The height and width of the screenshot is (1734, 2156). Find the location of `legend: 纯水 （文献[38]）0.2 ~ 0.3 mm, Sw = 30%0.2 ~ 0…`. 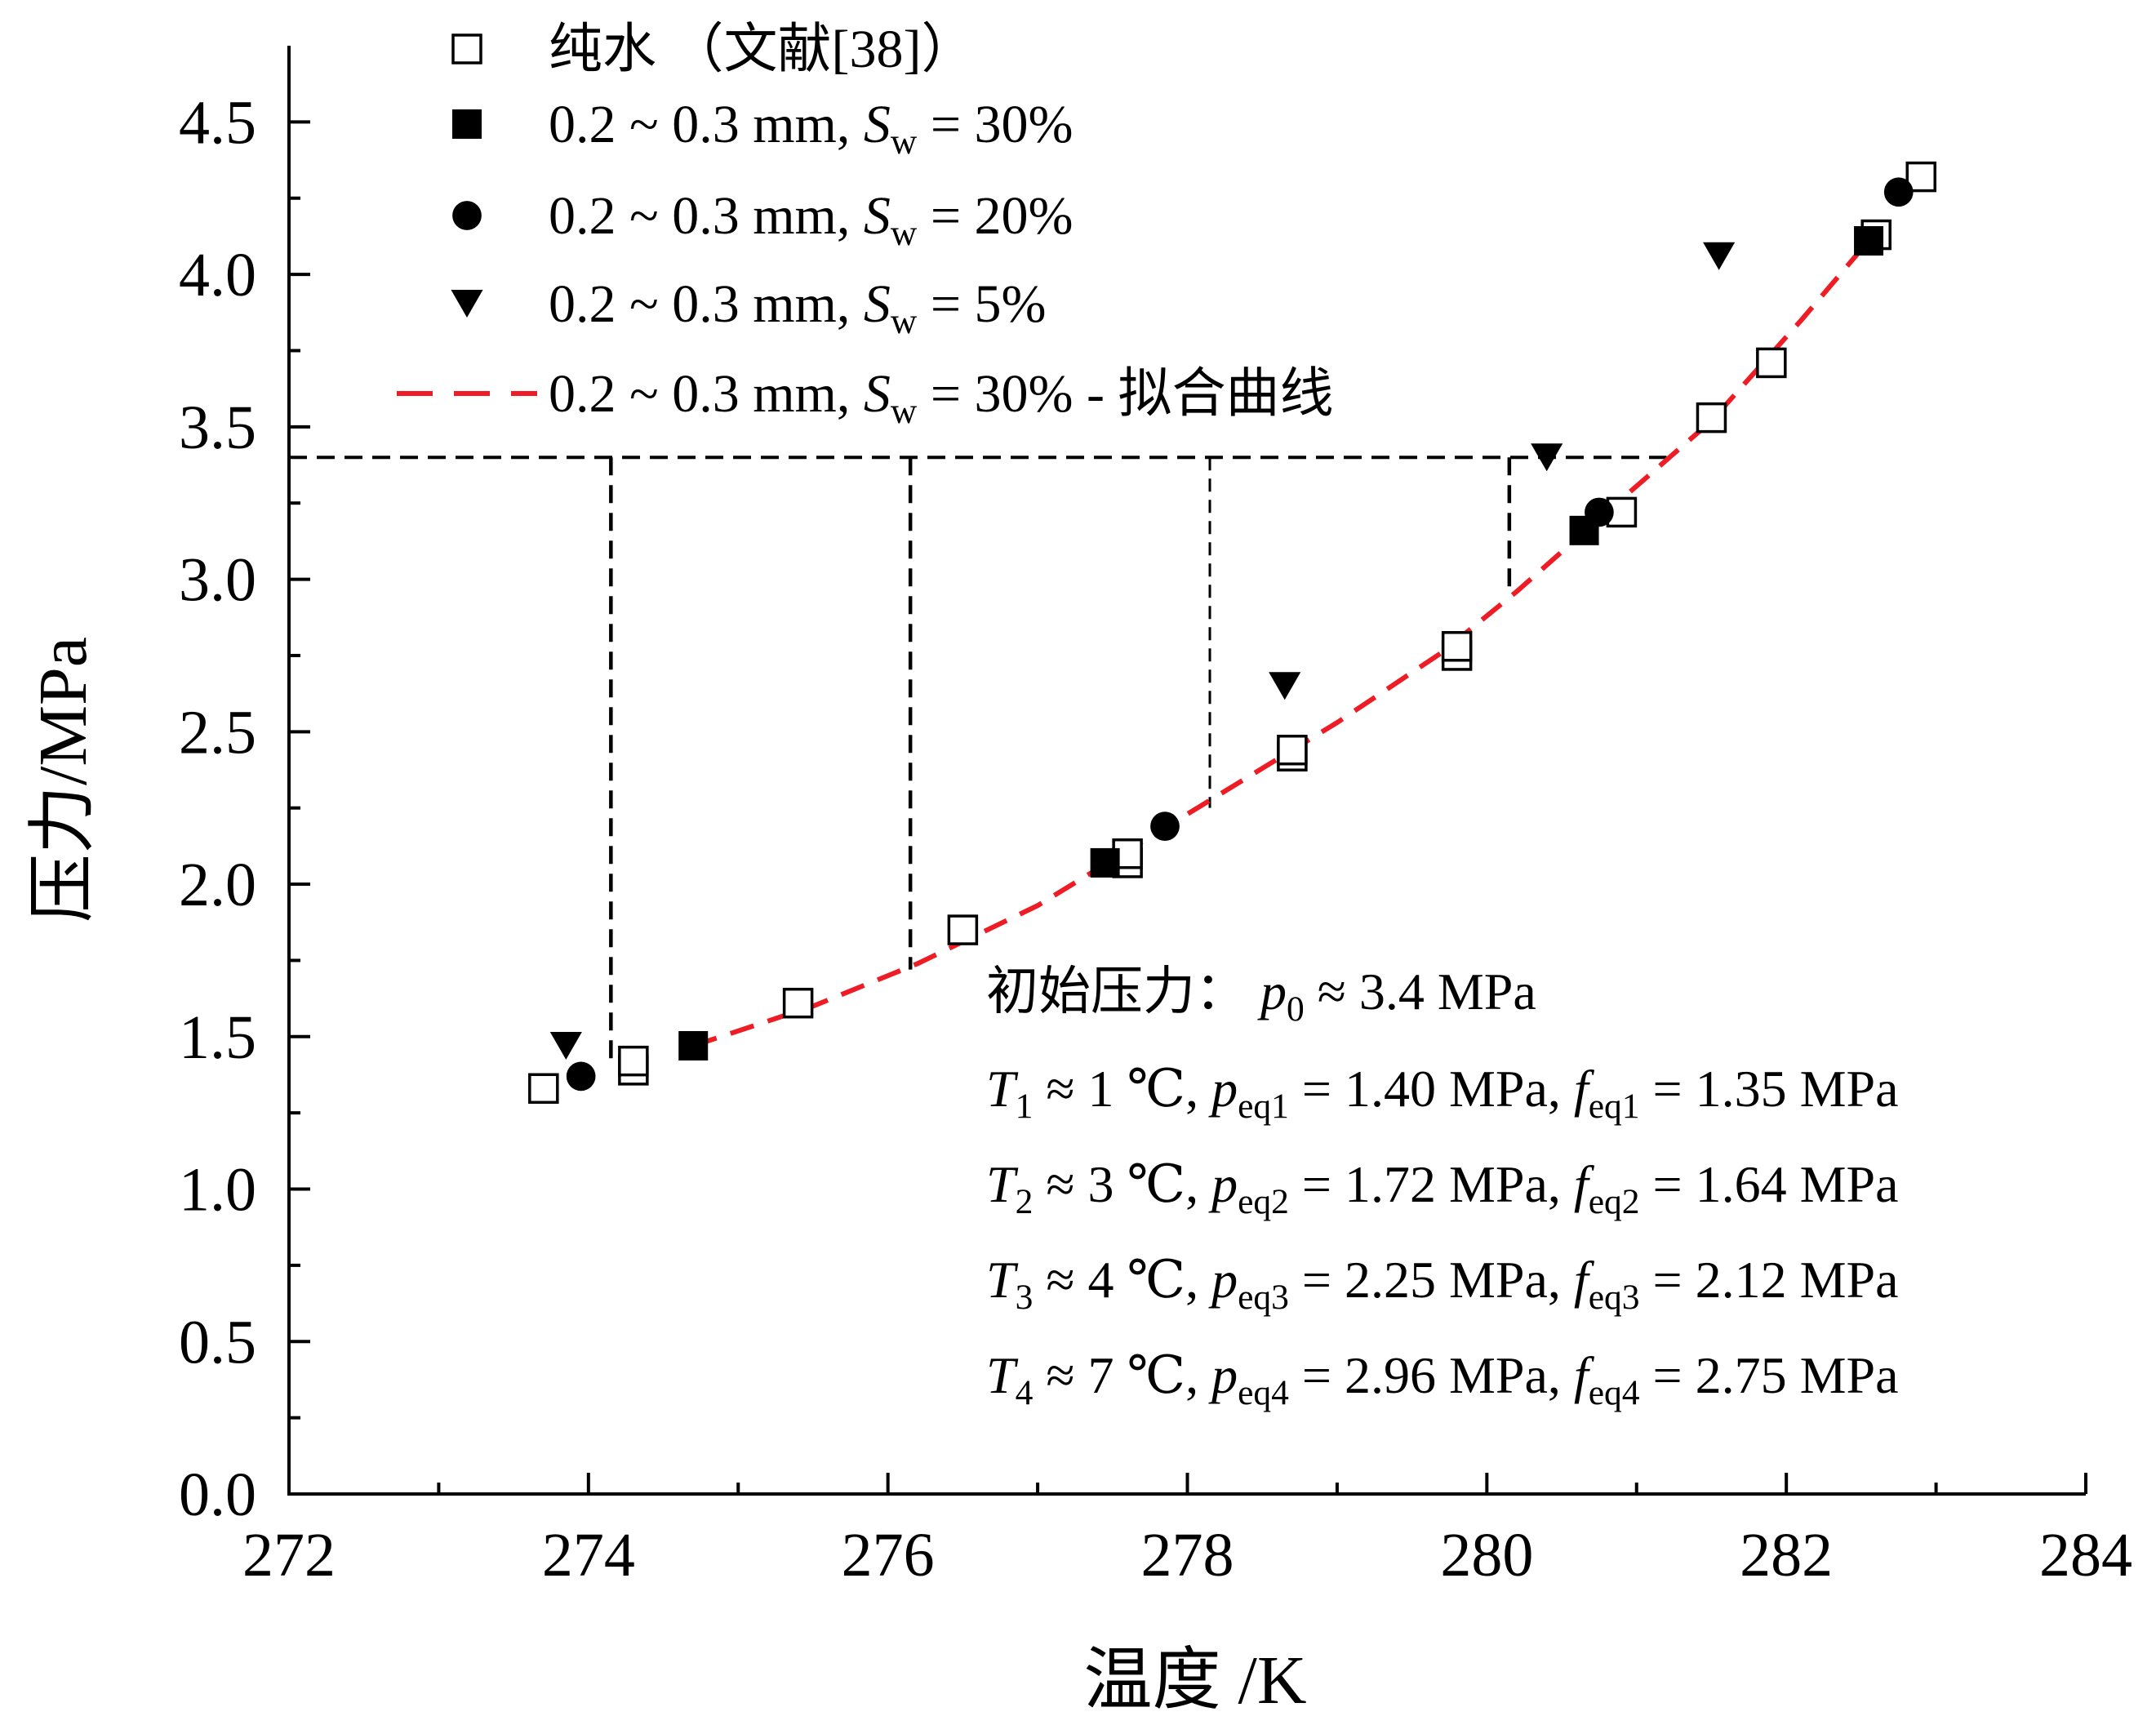

legend: 纯水 （文献[38]）0.2 ~ 0.3 mm, Sw = 30%0.2 ~ 0… is located at coordinates (865, 225).